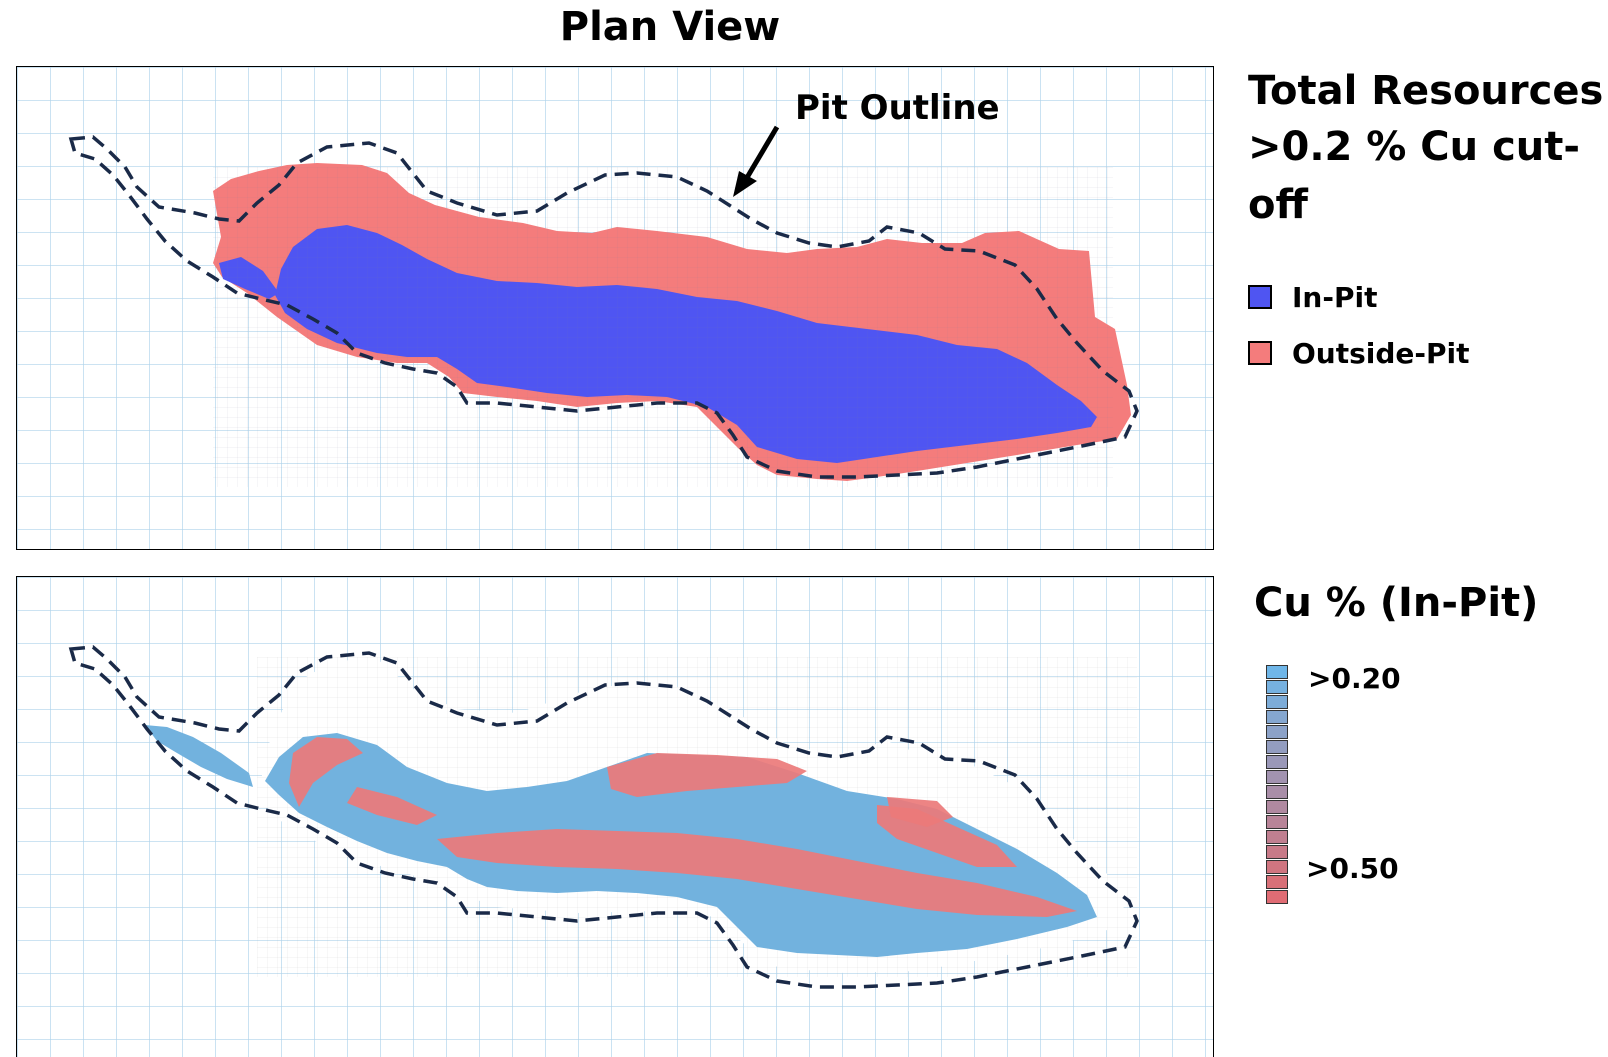  Describe the element at coordinates (1352, 868) in the screenshot. I see `cu-scale-high-label: >0.50` at that location.